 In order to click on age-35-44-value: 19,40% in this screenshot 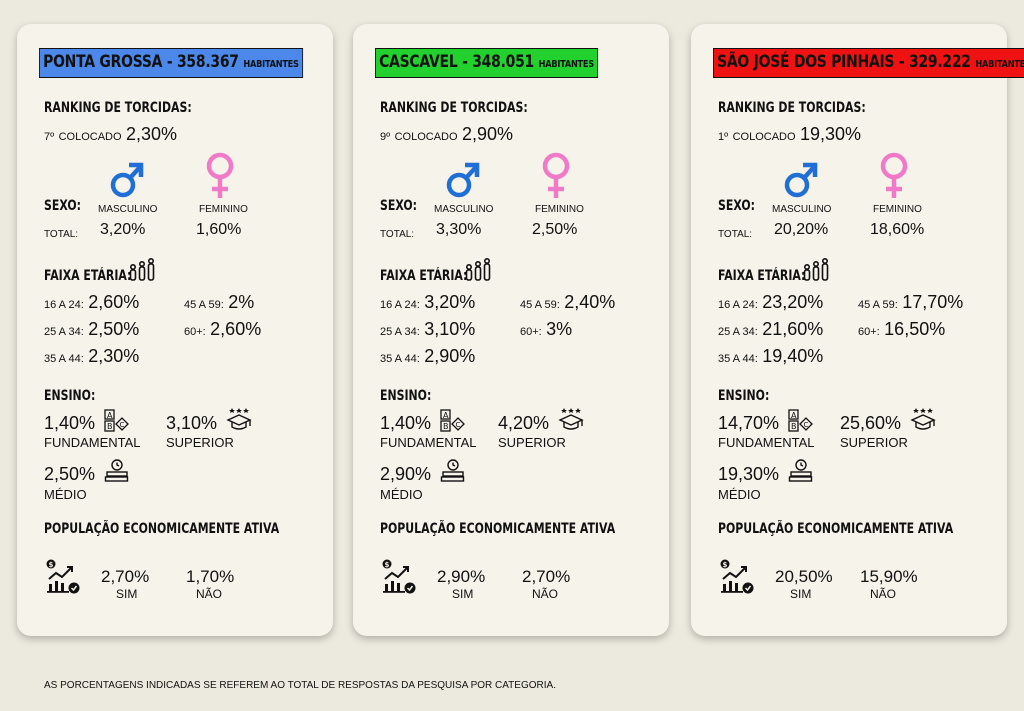, I will do `click(793, 356)`.